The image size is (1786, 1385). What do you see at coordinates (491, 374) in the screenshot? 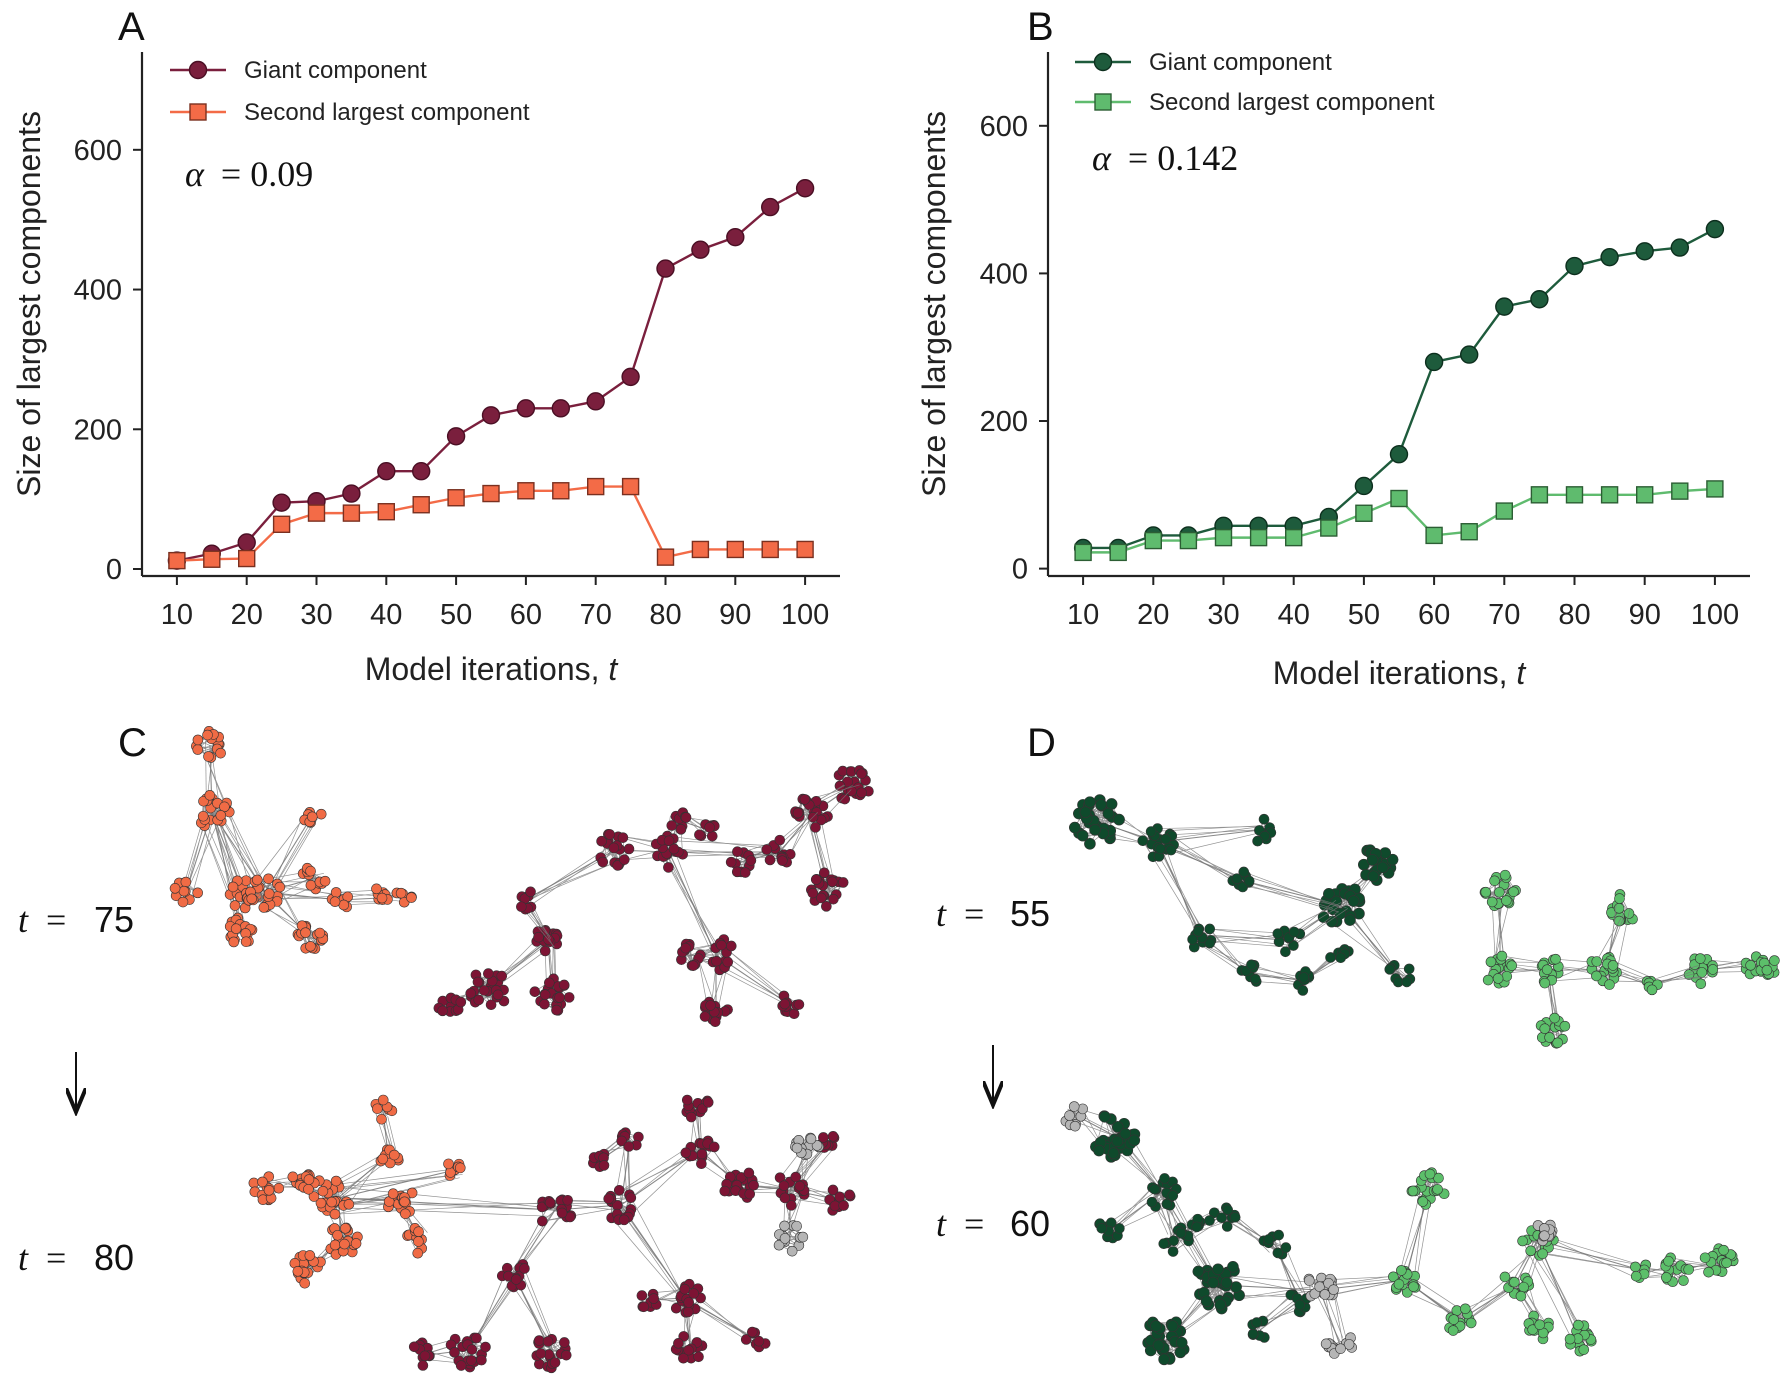
I see `series-line-giant` at bounding box center [491, 374].